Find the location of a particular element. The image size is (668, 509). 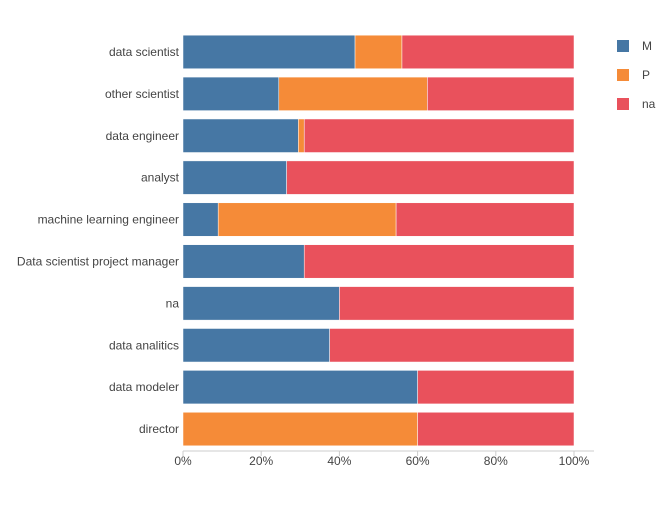

y-tick-label: director is located at coordinates (159, 429).